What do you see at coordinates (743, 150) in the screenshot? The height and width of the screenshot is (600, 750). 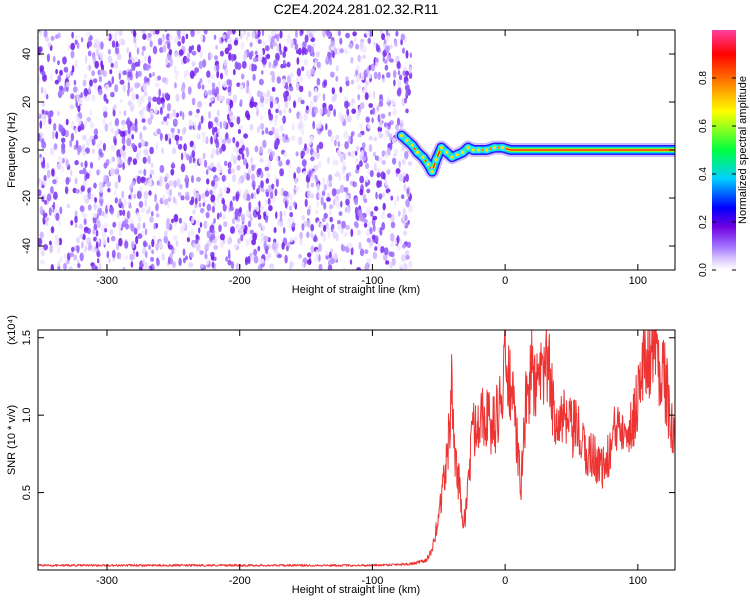 I see `colorbar-label: Normalized spectral amplitude` at bounding box center [743, 150].